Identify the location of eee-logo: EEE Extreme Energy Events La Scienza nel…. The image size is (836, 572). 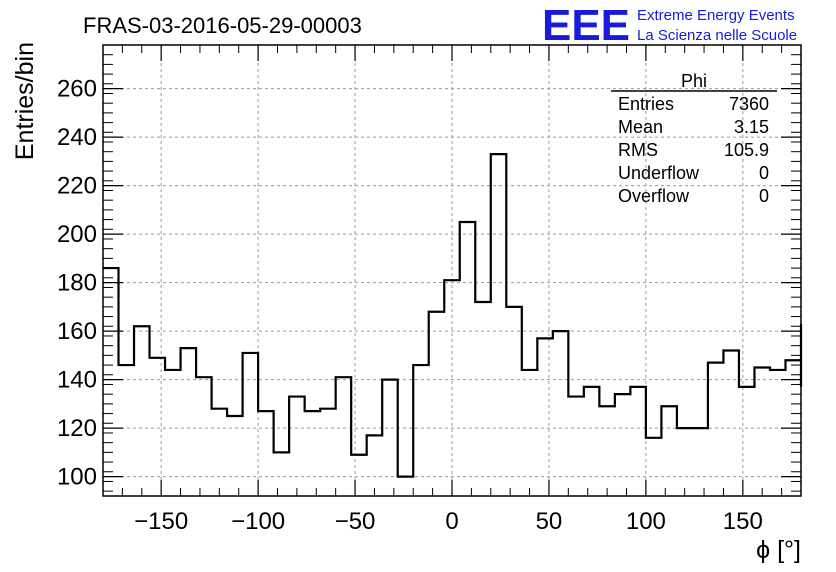
(669, 25).